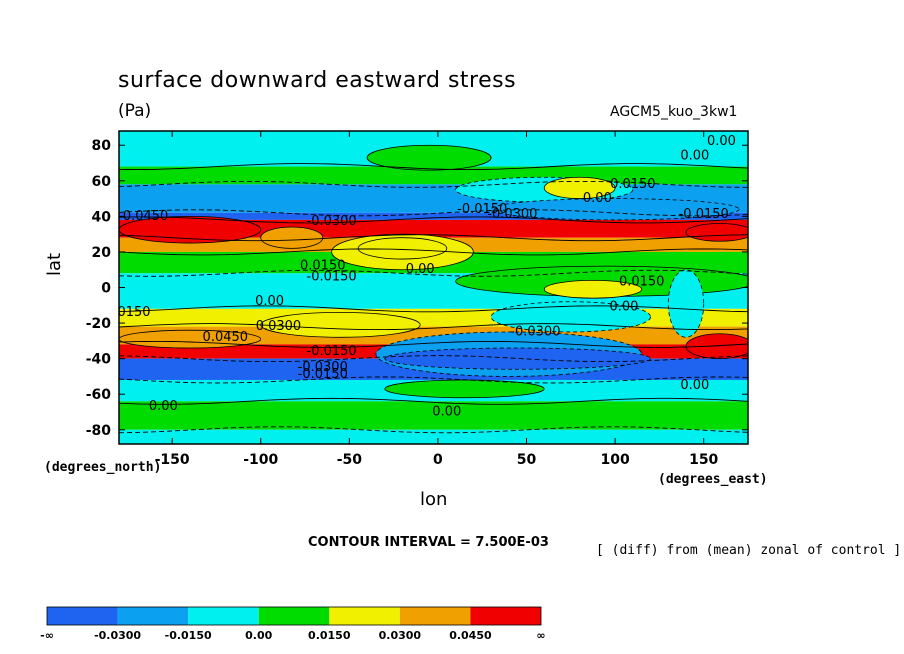 Image resolution: width=904 pixels, height=654 pixels. What do you see at coordinates (674, 112) in the screenshot?
I see `run-label: AGCM5_kuo_3kw1` at bounding box center [674, 112].